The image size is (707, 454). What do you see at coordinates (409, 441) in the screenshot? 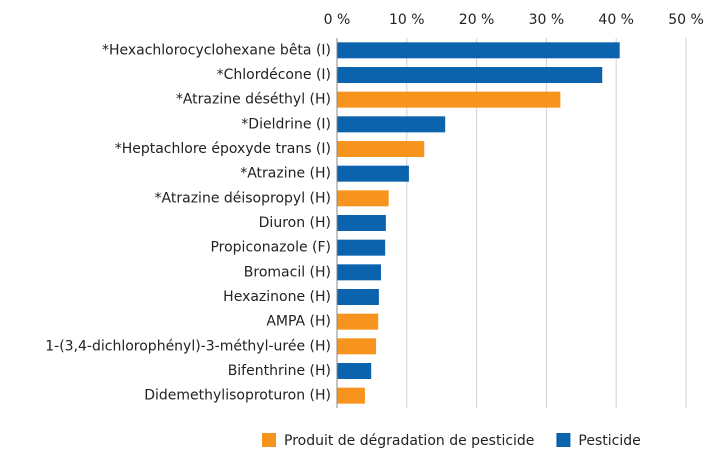
I see `legend-label: Produit de dégradation de pesticide` at bounding box center [409, 441].